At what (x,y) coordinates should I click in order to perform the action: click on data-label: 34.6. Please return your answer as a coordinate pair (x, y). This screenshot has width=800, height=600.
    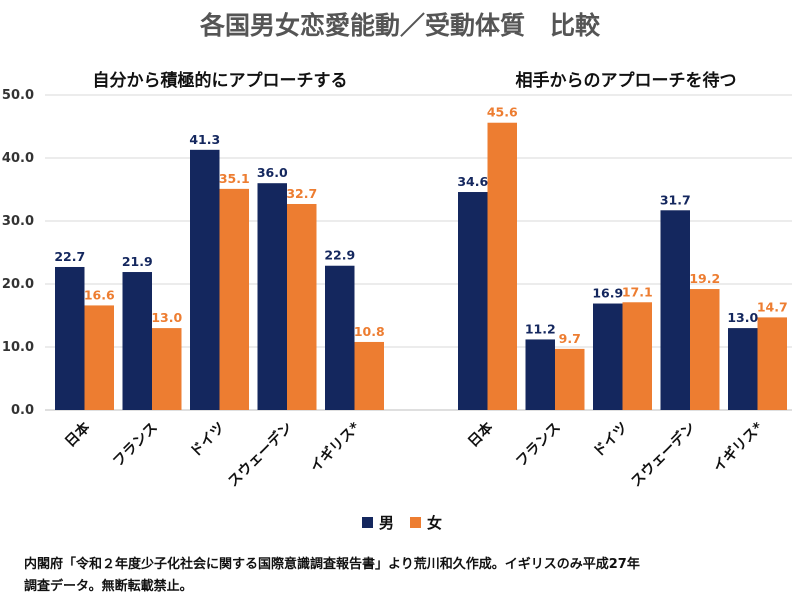
    Looking at the image, I should click on (472, 181).